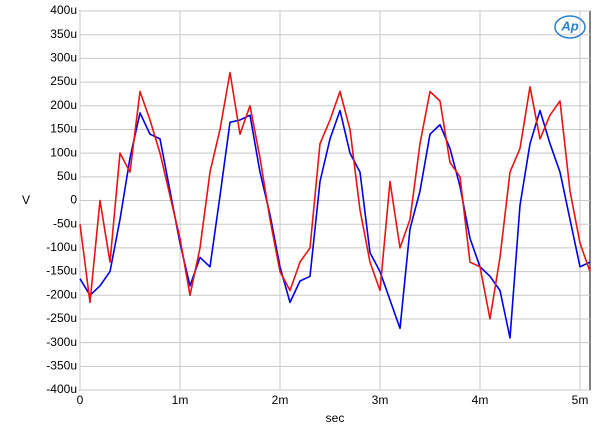 The height and width of the screenshot is (433, 600). I want to click on y-tick-label: 350u, so click(63, 34).